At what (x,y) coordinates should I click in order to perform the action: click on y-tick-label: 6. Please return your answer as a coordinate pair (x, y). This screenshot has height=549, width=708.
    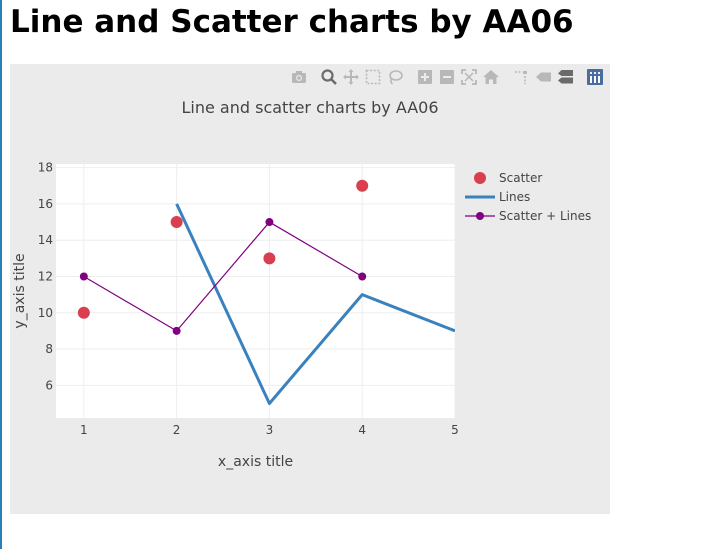
    Looking at the image, I should click on (49, 385).